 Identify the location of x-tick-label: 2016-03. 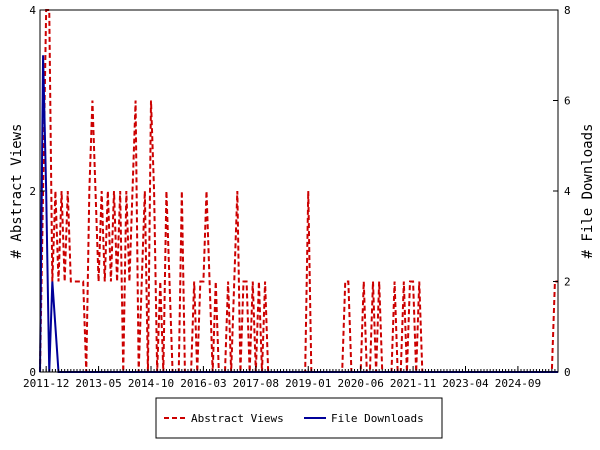
(203, 383).